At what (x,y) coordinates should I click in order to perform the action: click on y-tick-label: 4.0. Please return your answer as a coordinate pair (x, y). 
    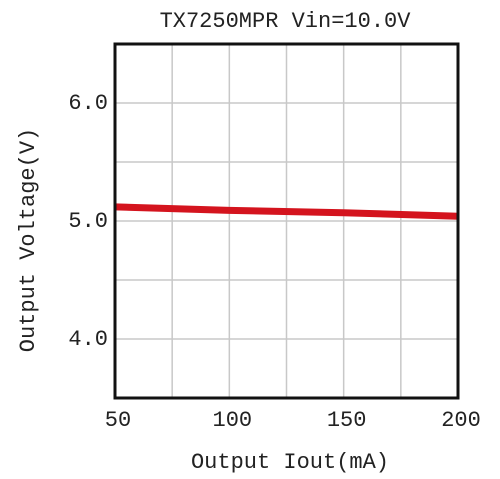
    Looking at the image, I should click on (88, 339).